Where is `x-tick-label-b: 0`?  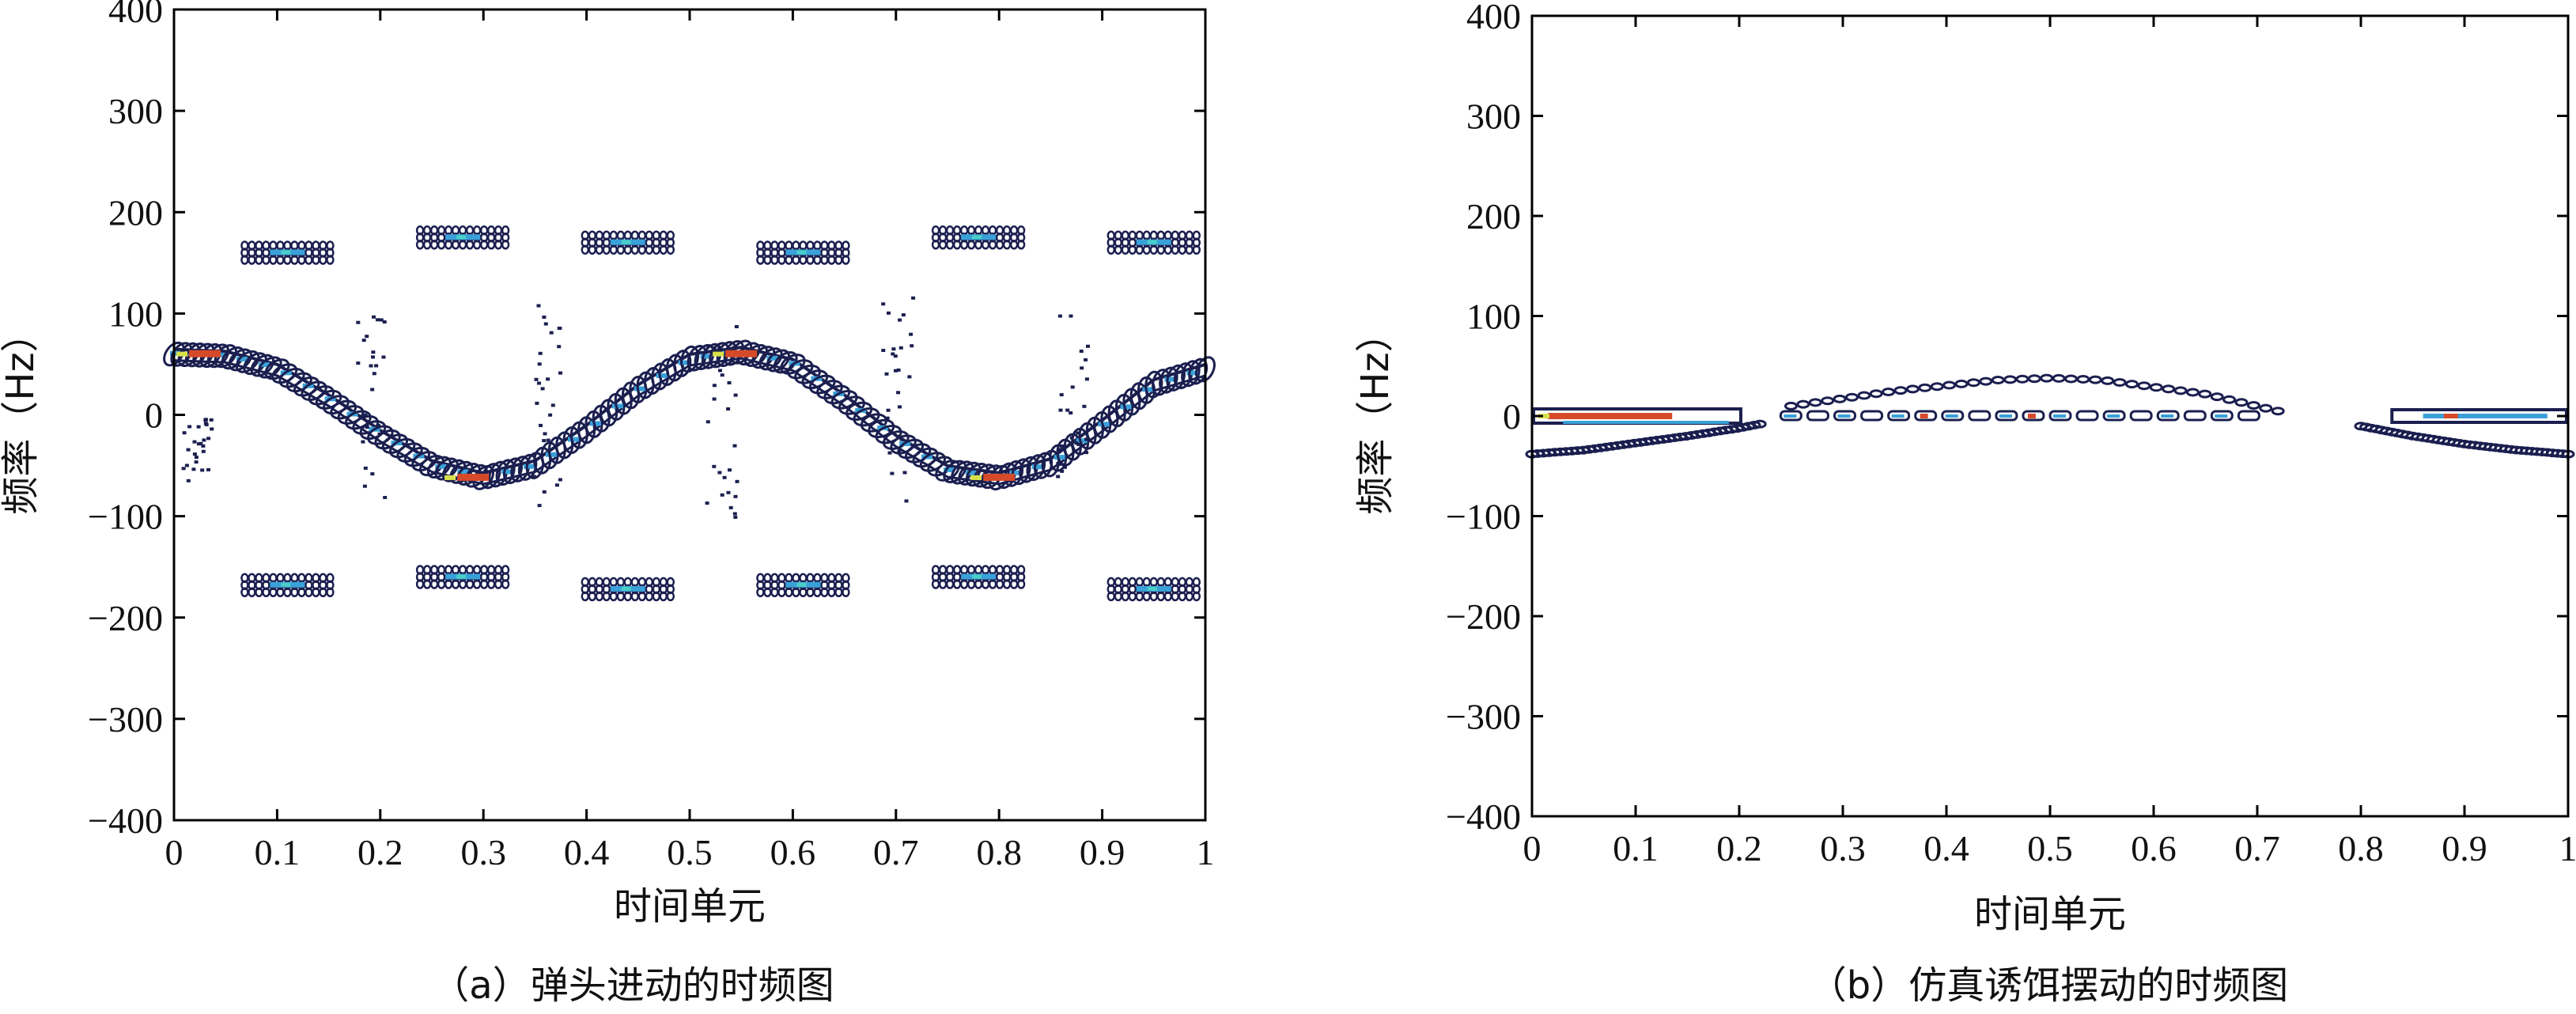
x-tick-label-b: 0 is located at coordinates (1532, 848).